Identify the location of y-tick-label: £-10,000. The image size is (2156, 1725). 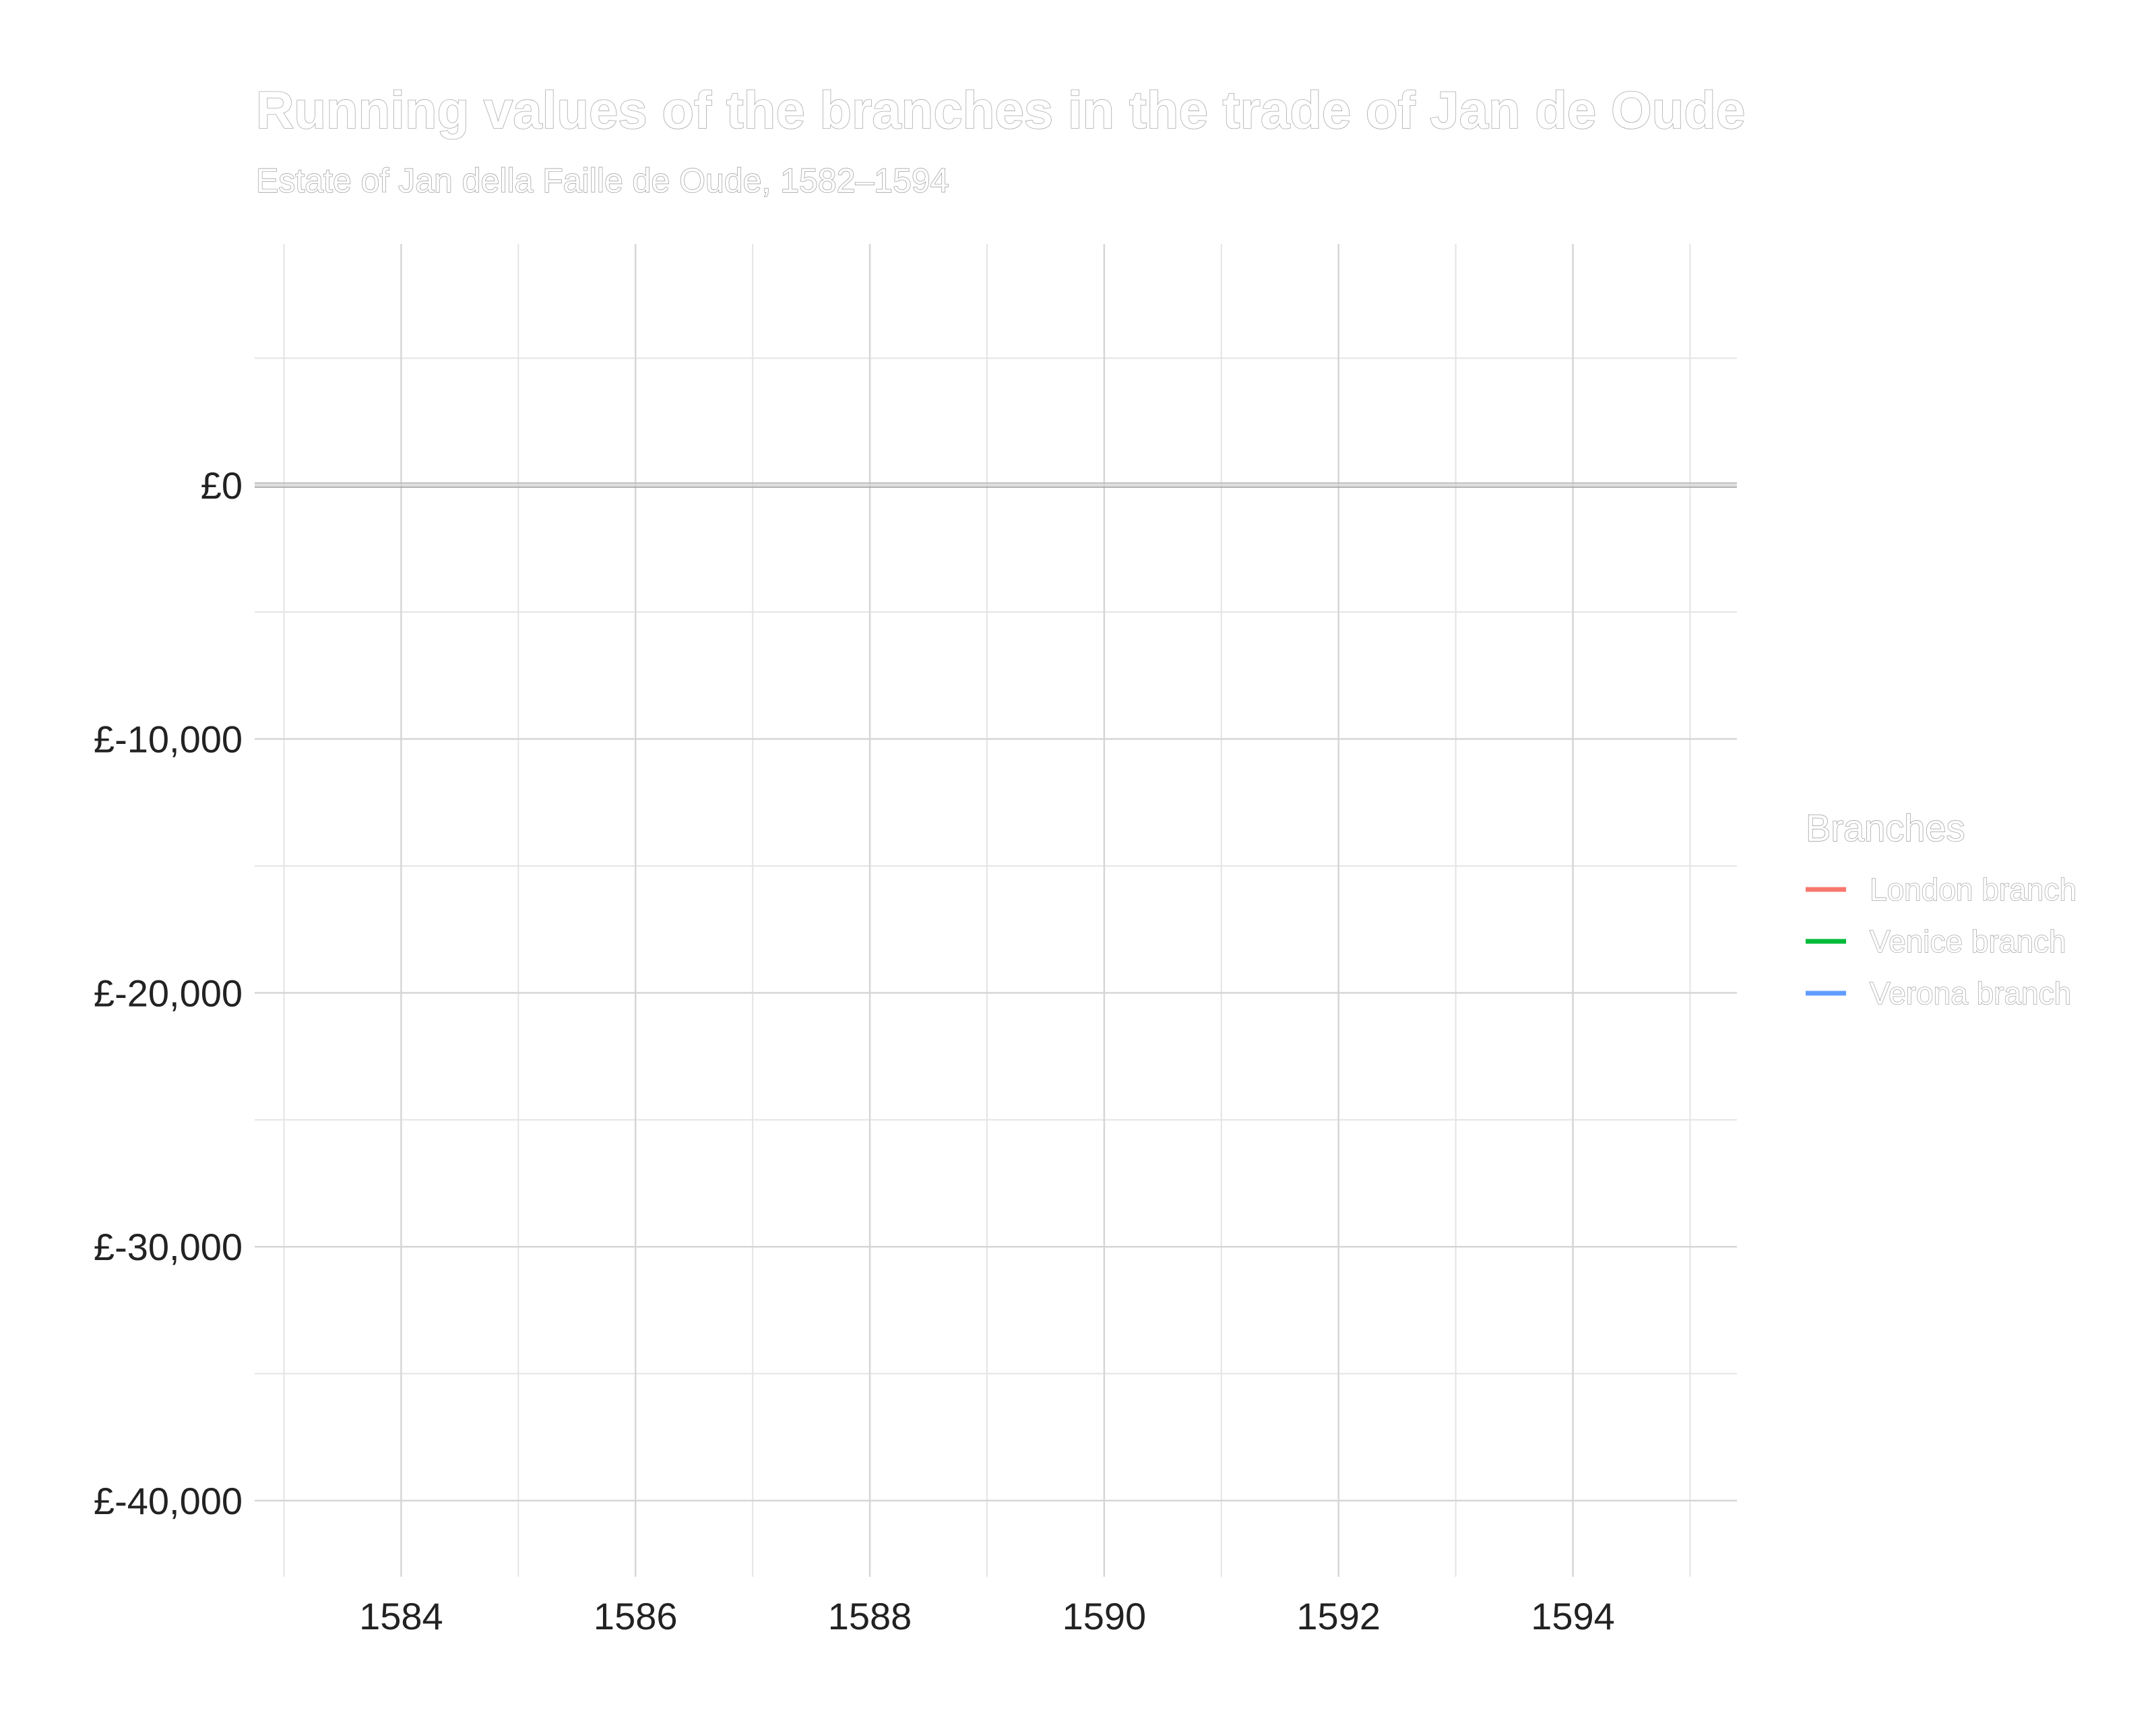
(168, 739).